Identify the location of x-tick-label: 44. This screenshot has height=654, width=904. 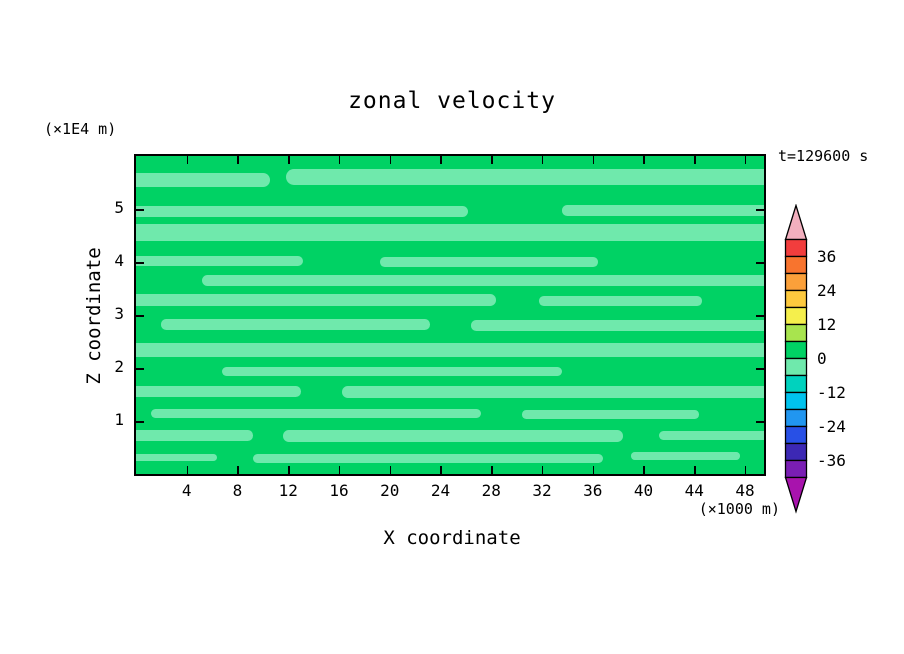
(694, 490).